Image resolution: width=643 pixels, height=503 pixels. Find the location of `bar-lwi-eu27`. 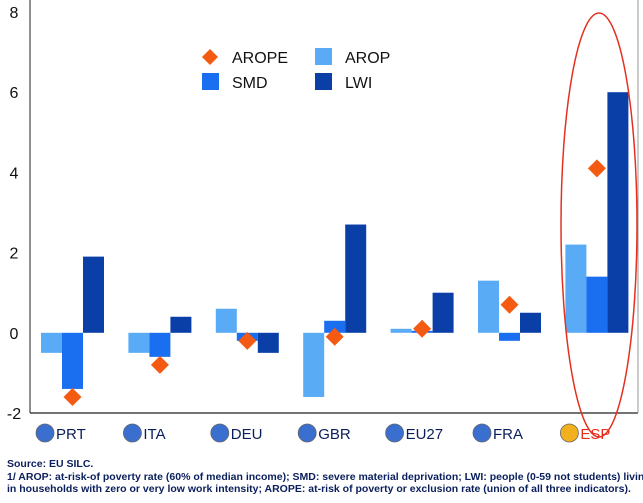

bar-lwi-eu27 is located at coordinates (443, 312).